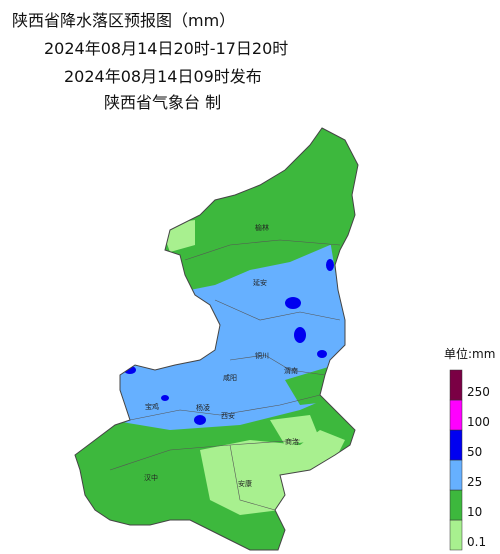 This screenshot has height=554, width=500. I want to click on city-label: 西安, so click(228, 415).